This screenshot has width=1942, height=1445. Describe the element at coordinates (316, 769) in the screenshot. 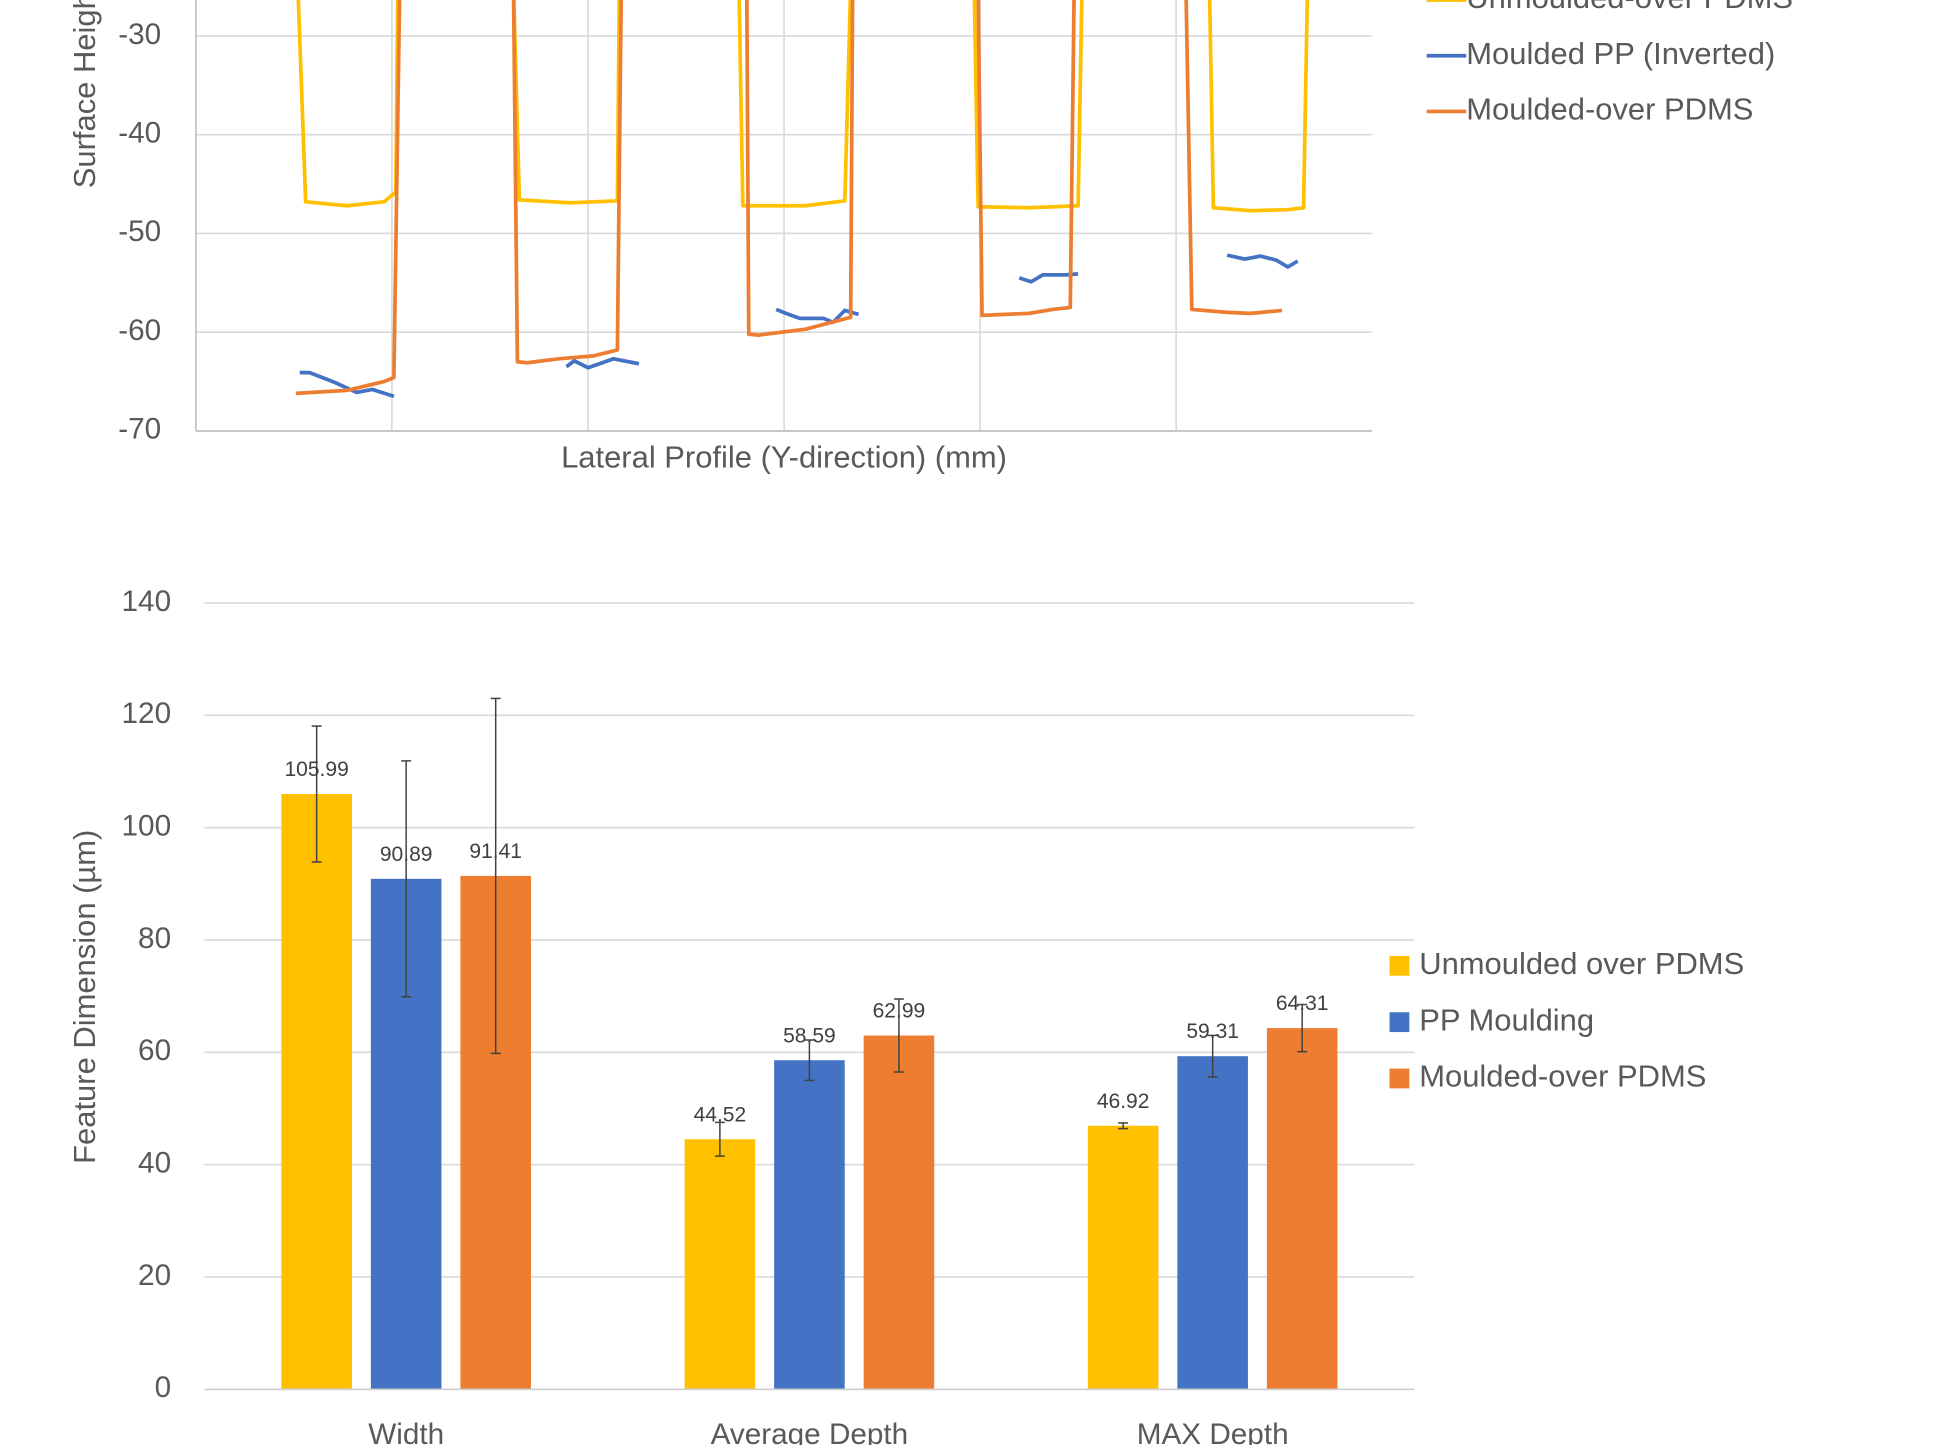

I see `data-label: 105.99` at that location.